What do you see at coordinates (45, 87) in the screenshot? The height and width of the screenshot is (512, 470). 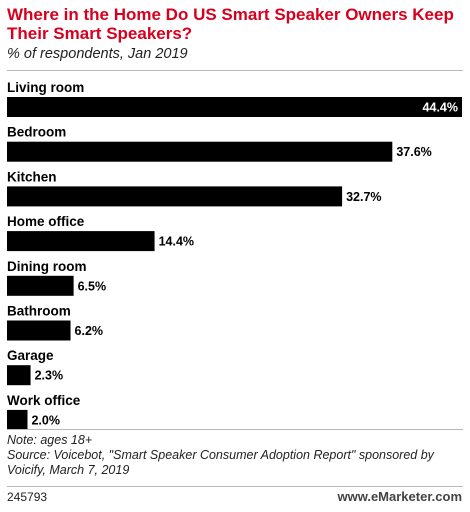 I see `category-label: Living room` at bounding box center [45, 87].